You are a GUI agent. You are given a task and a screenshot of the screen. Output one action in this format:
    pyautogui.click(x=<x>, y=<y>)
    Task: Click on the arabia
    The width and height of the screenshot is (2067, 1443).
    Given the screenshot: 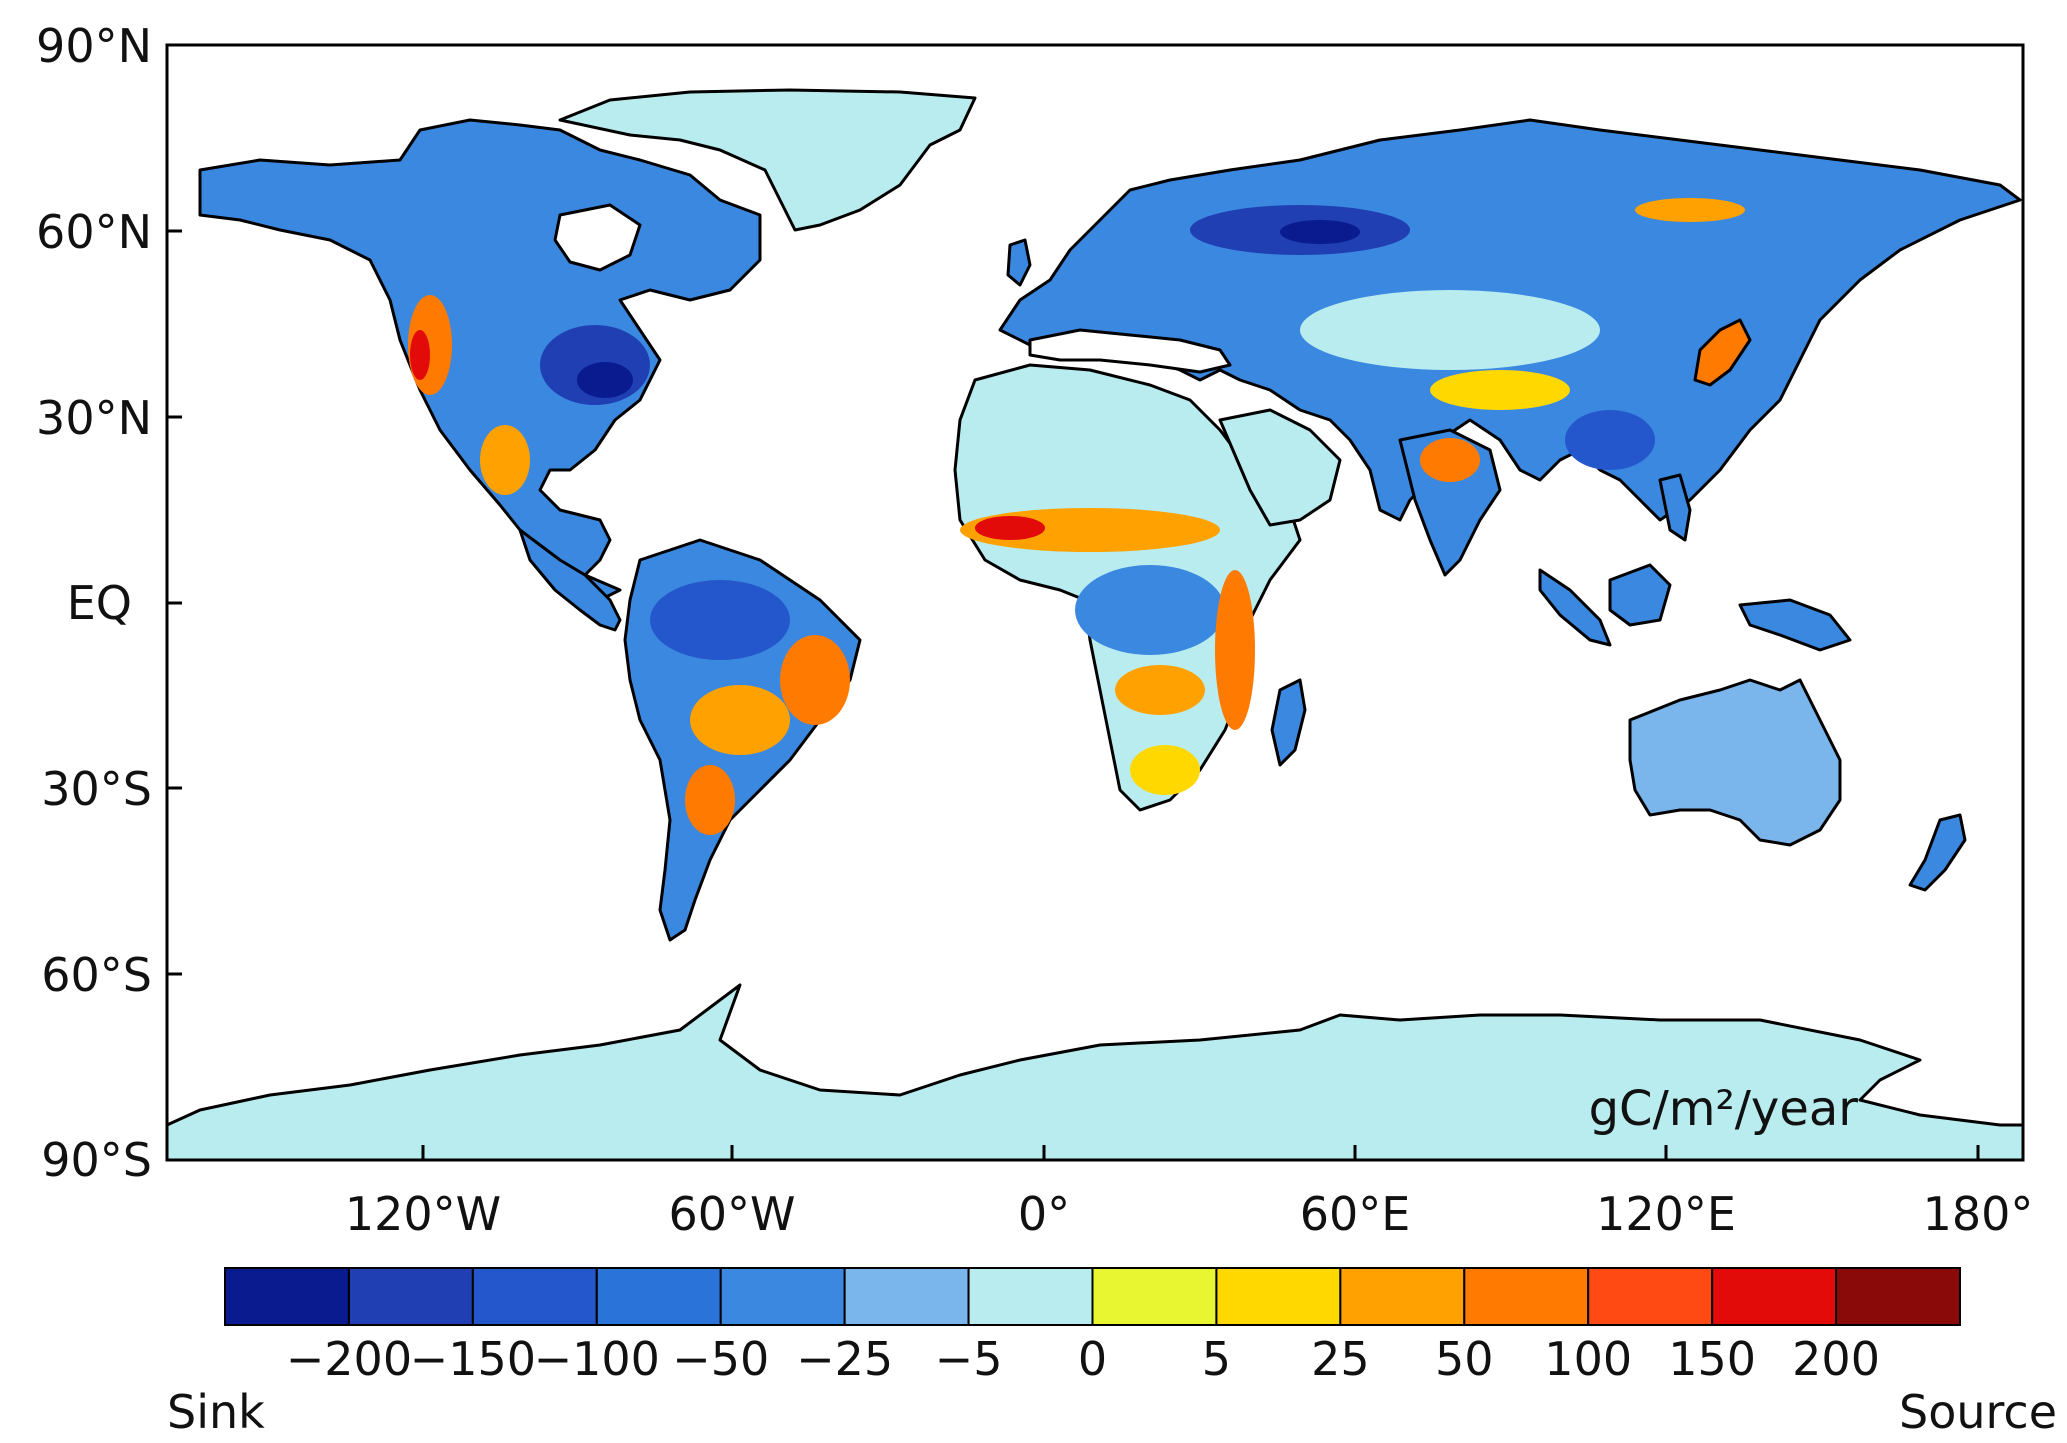 What is the action you would take?
    pyautogui.click(x=1280, y=467)
    